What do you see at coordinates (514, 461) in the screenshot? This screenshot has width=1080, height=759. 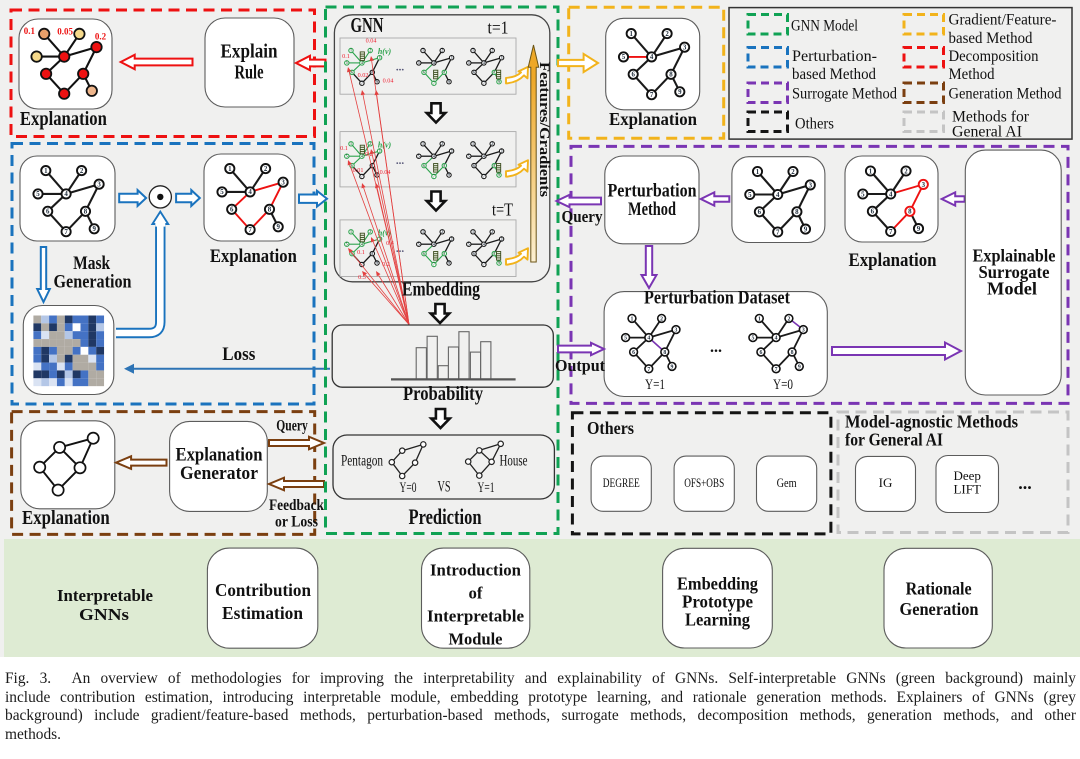 I see `svg-text: House` at bounding box center [514, 461].